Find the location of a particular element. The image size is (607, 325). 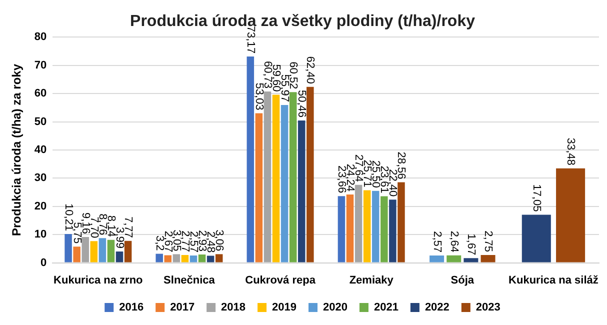

x-tick-label: Cukrová repa is located at coordinates (280, 280).